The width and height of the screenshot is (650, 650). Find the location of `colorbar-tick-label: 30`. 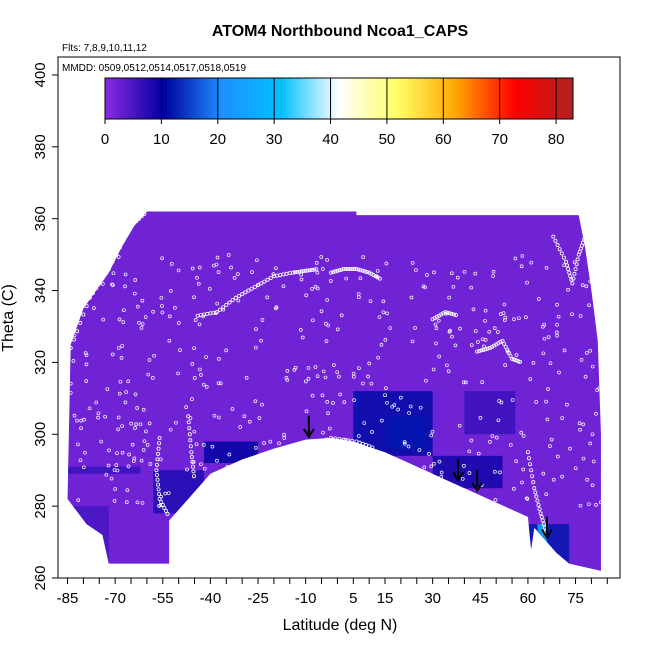

colorbar-tick-label: 30 is located at coordinates (274, 139).